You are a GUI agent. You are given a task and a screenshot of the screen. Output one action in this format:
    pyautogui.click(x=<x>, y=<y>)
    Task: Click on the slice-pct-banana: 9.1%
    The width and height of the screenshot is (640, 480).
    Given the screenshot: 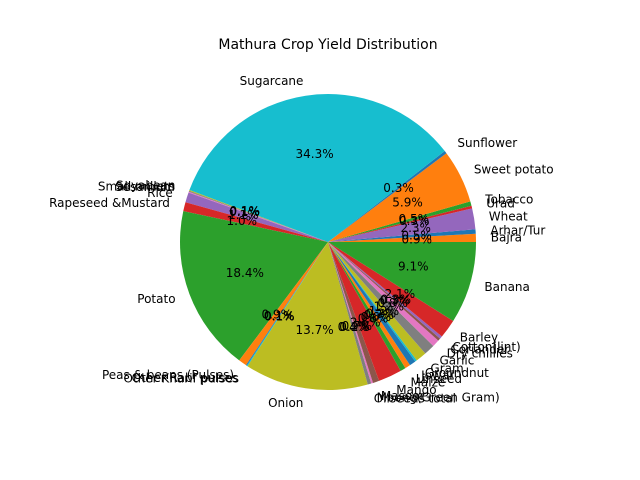 What is the action you would take?
    pyautogui.click(x=413, y=267)
    